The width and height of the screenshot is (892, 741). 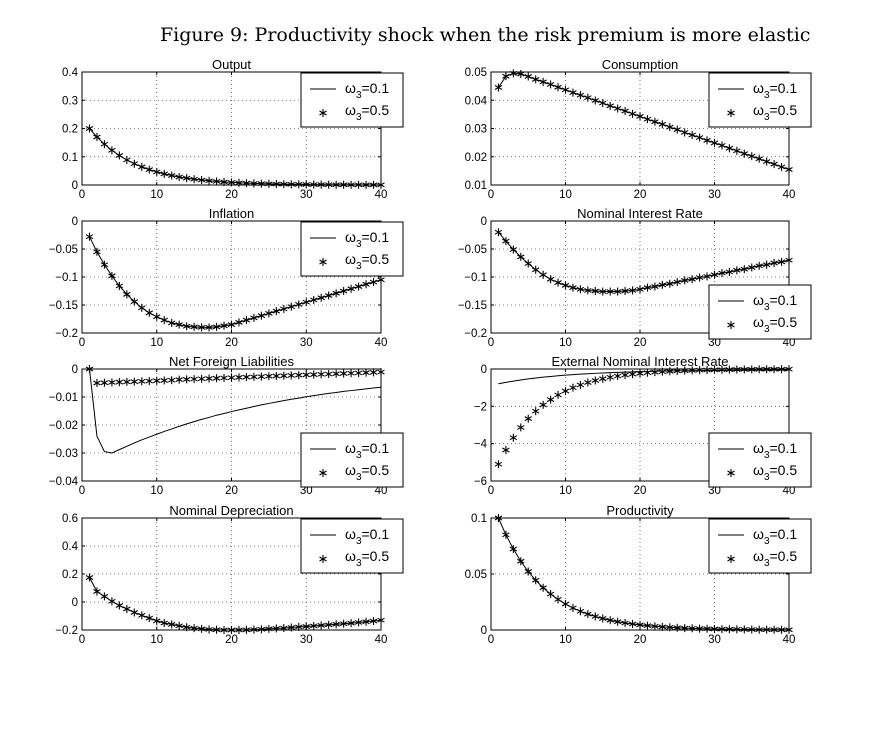 What do you see at coordinates (784, 556) in the screenshot?
I see `legend-value: =0.5` at bounding box center [784, 556].